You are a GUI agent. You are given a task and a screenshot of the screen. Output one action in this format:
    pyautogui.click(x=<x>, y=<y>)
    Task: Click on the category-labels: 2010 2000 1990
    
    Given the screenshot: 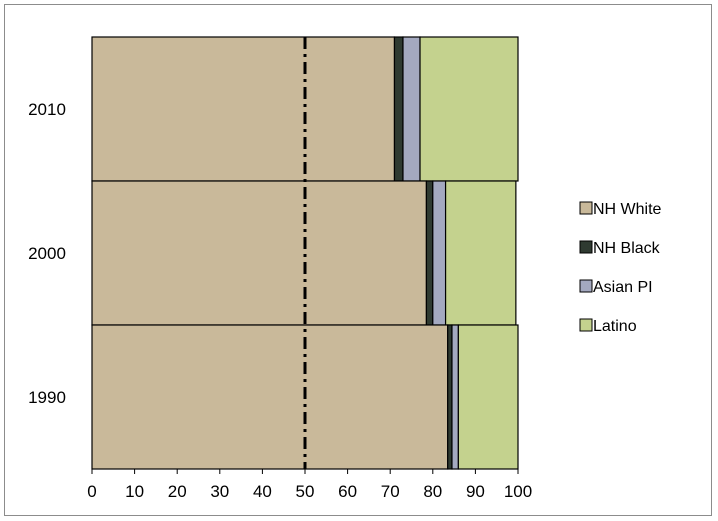 What is the action you would take?
    pyautogui.click(x=47, y=253)
    